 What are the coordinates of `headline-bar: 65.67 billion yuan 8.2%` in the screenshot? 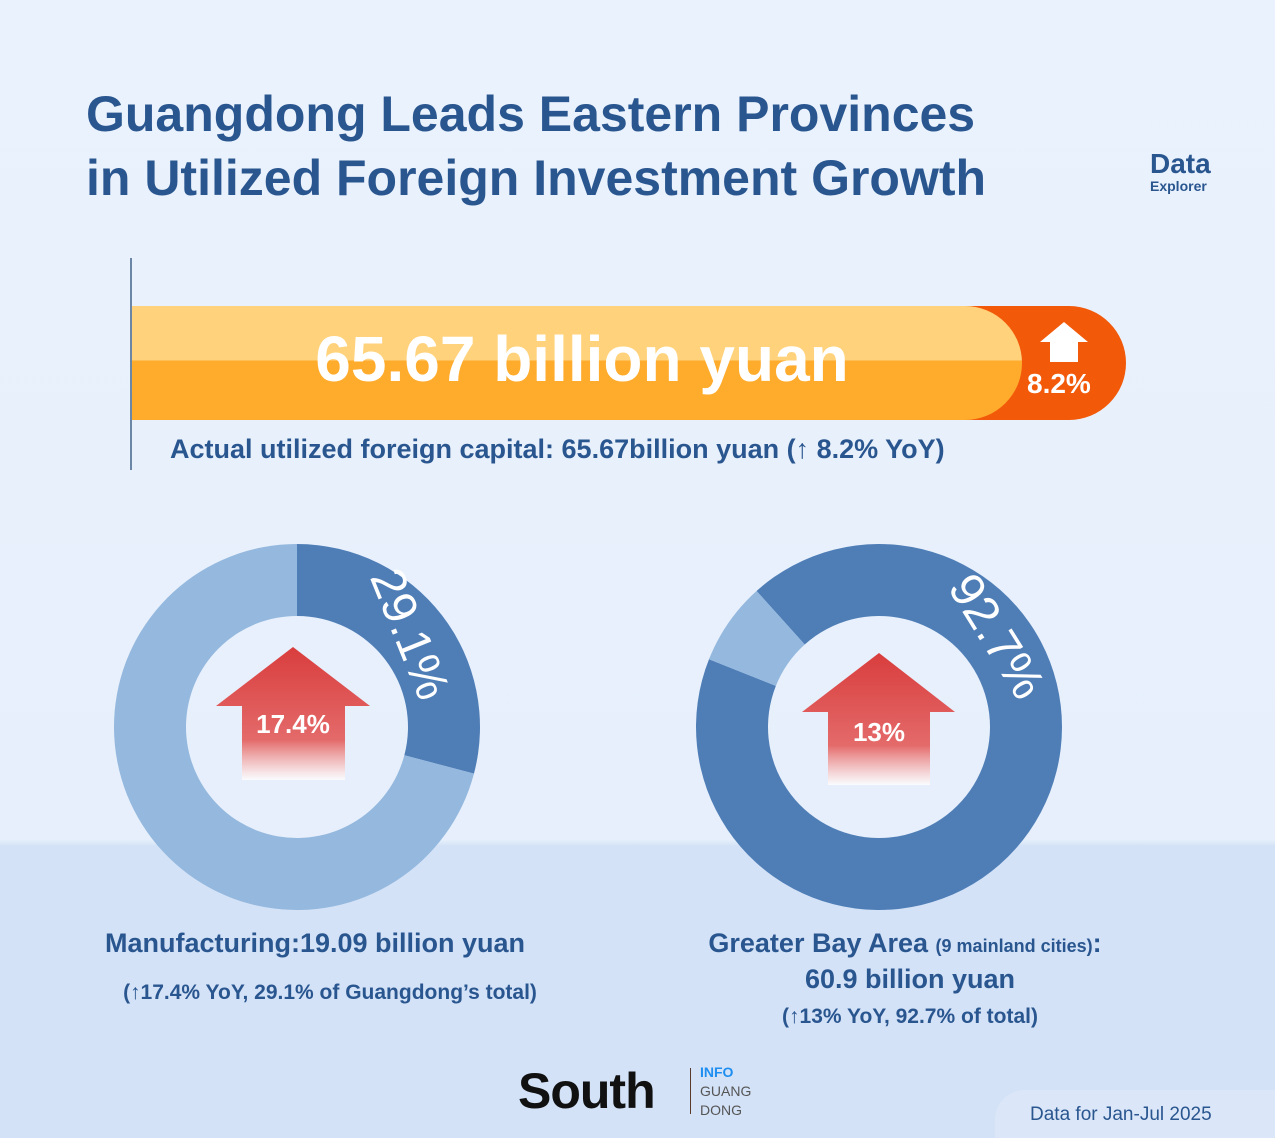 It's located at (629, 363).